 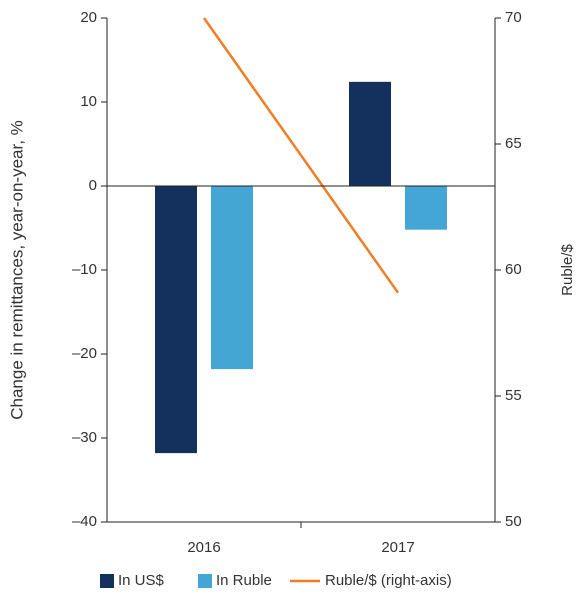 I want to click on y-tick-label: –40, so click(x=84, y=521).